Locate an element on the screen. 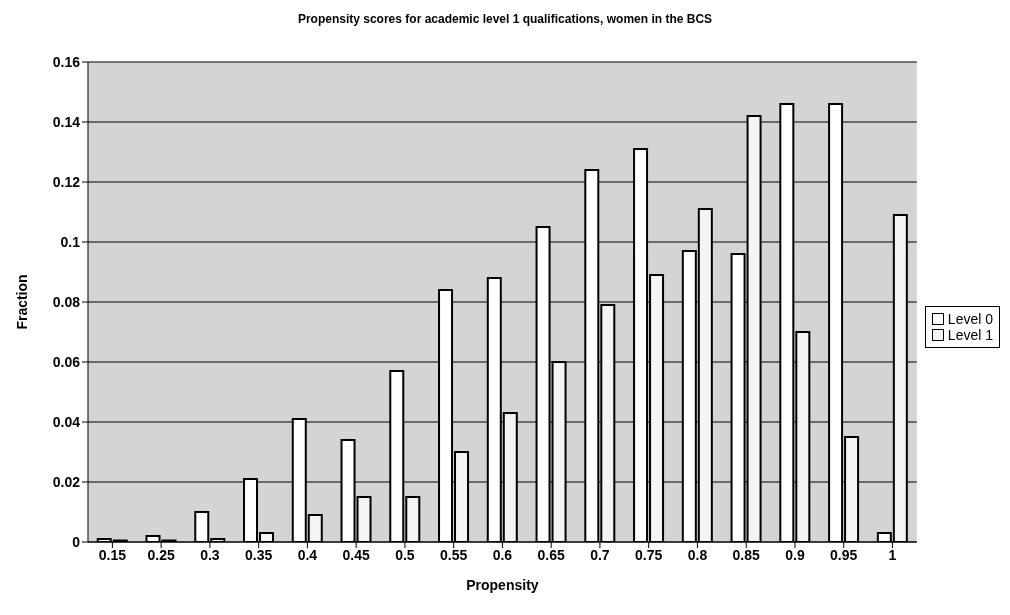 This screenshot has height=615, width=1010. legend-label: Level 0 is located at coordinates (970, 319).